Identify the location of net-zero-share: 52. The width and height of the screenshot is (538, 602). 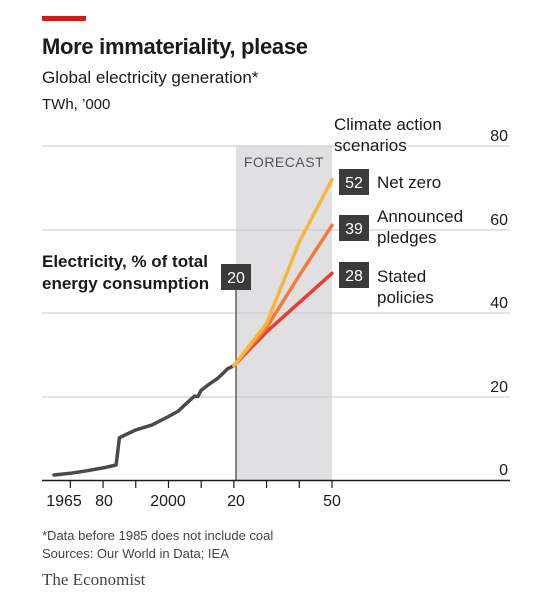
(354, 183).